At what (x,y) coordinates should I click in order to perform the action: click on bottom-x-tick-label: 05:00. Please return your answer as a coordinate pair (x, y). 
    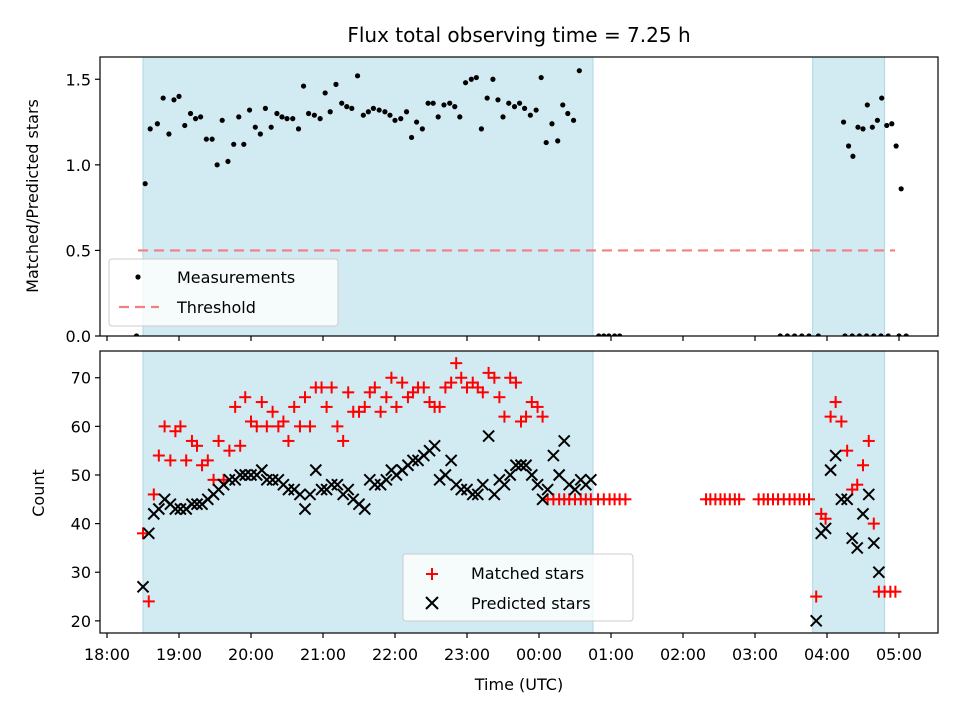
    Looking at the image, I should click on (899, 654).